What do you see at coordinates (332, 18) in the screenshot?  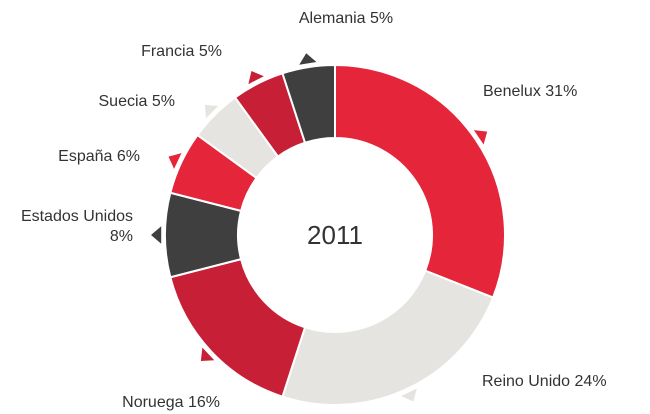 I see `slice-name: Alemania` at bounding box center [332, 18].